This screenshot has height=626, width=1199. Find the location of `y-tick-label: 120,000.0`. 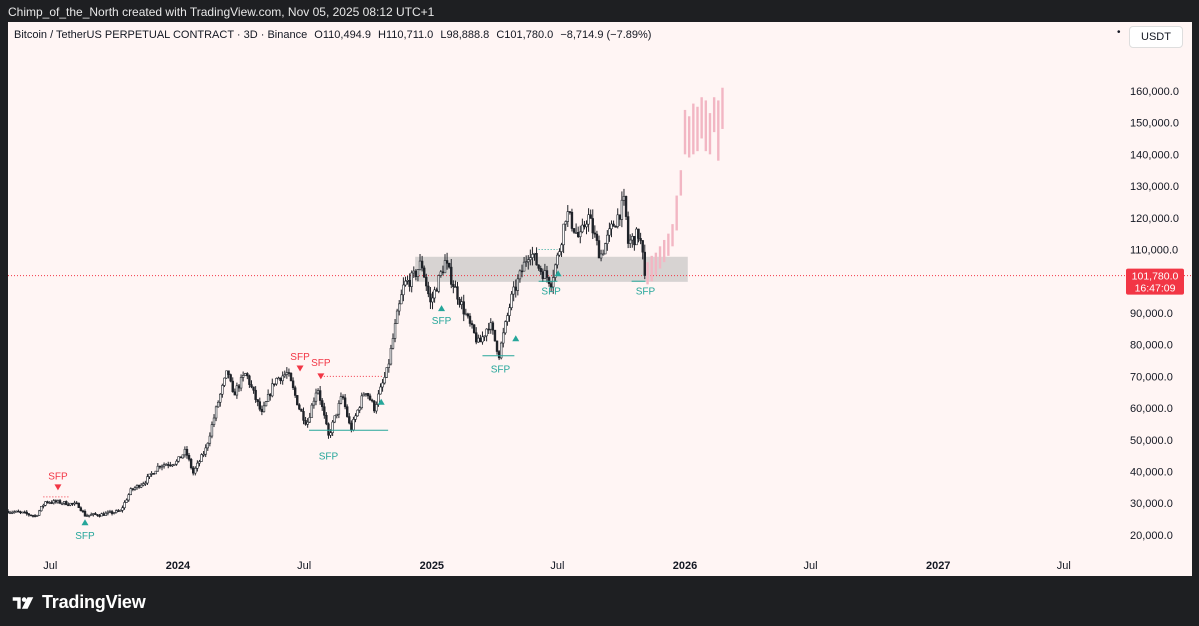

y-tick-label: 120,000.0 is located at coordinates (1154, 219).